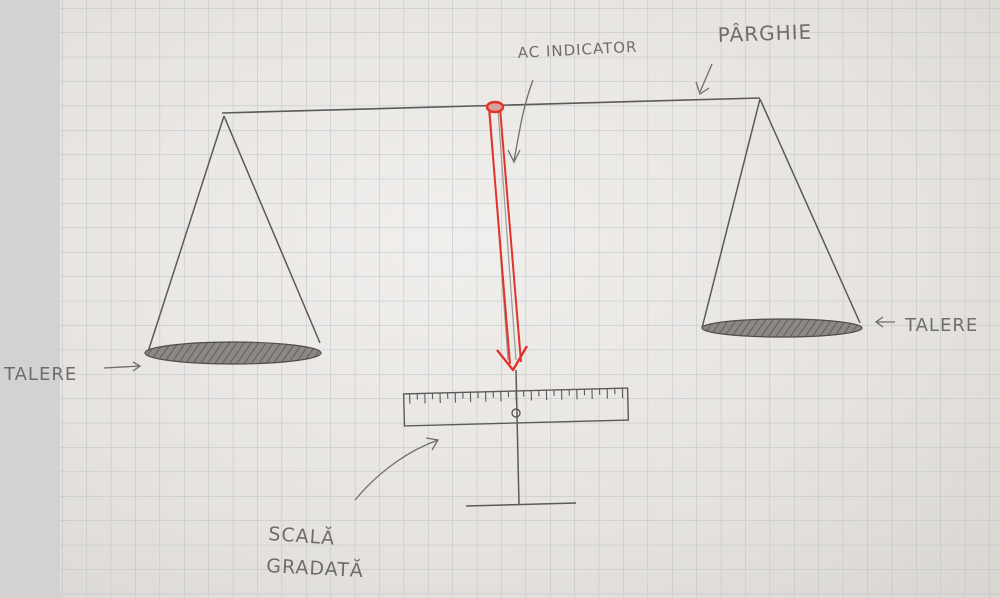 This screenshot has width=1000, height=598. What do you see at coordinates (706, 78) in the screenshot?
I see `lever-label-arrow` at bounding box center [706, 78].